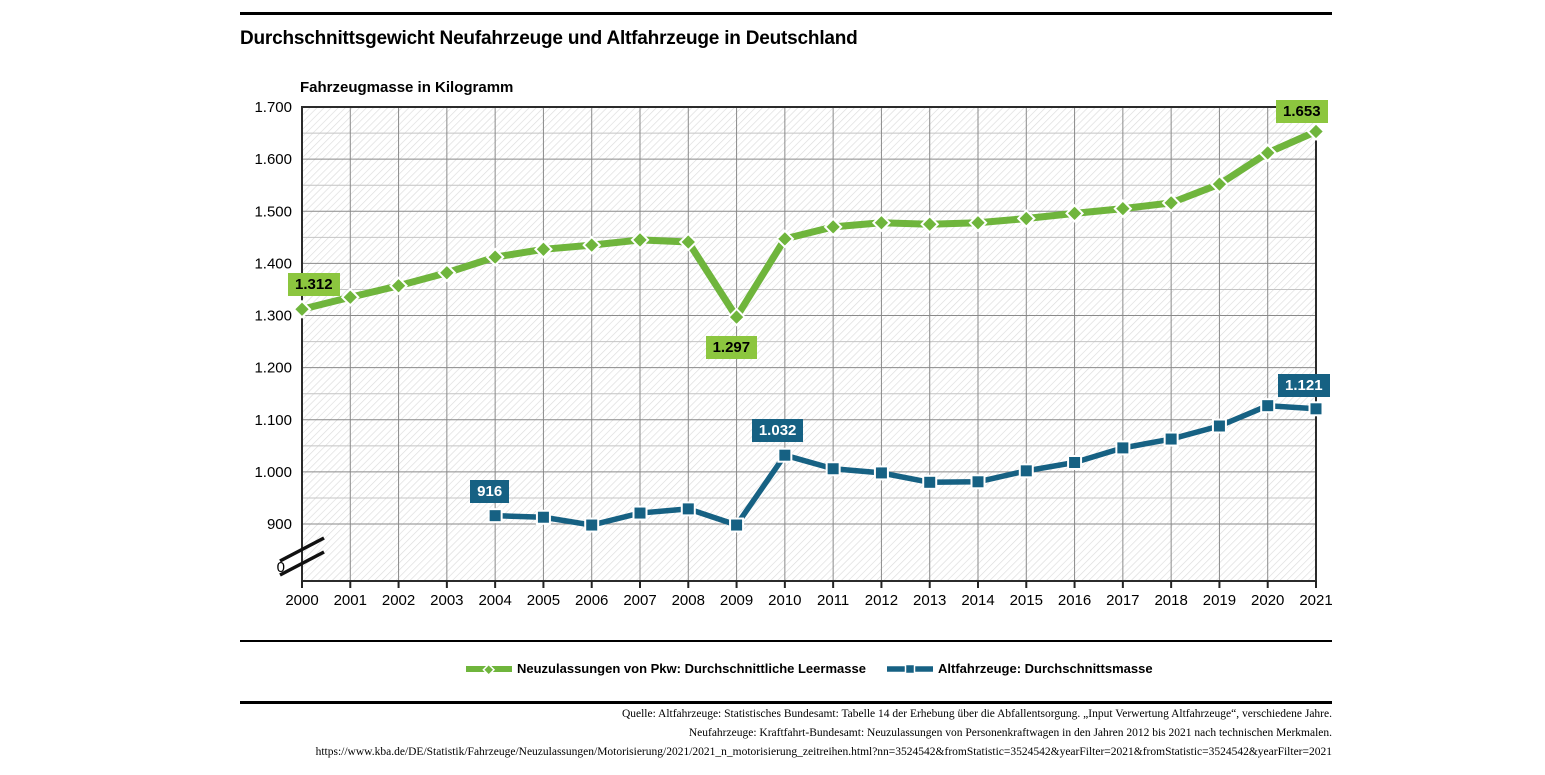 The image size is (1545, 775). What do you see at coordinates (977, 600) in the screenshot?
I see `svg-text: 2014` at bounding box center [977, 600].